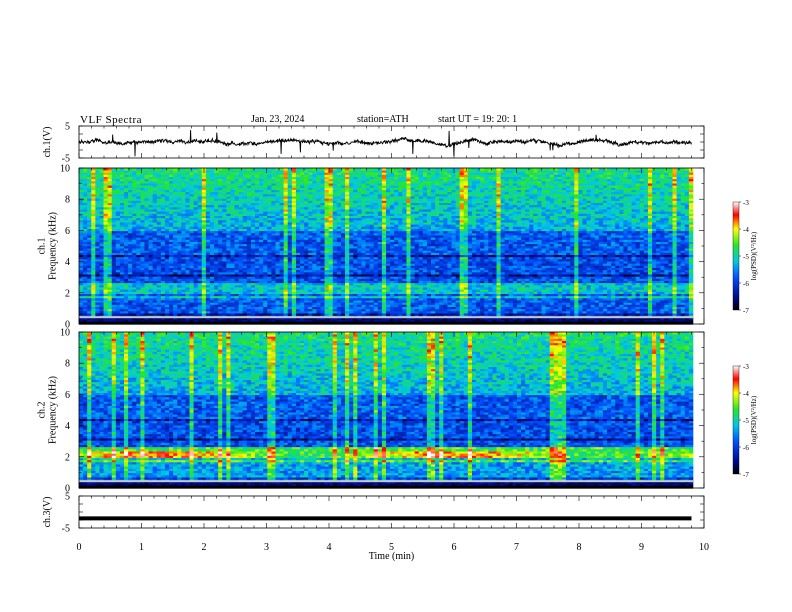  What do you see at coordinates (67, 231) in the screenshot?
I see `panel-2-ytick-label: 6` at bounding box center [67, 231].